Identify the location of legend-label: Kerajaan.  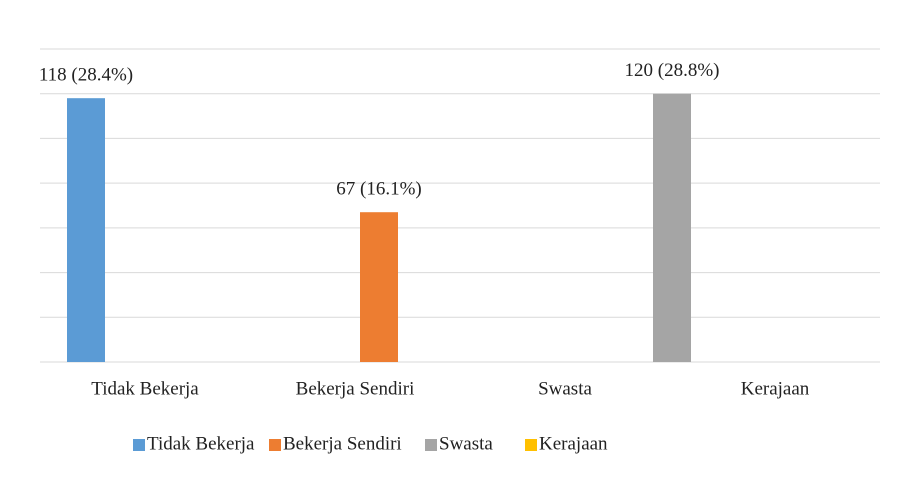
(573, 443).